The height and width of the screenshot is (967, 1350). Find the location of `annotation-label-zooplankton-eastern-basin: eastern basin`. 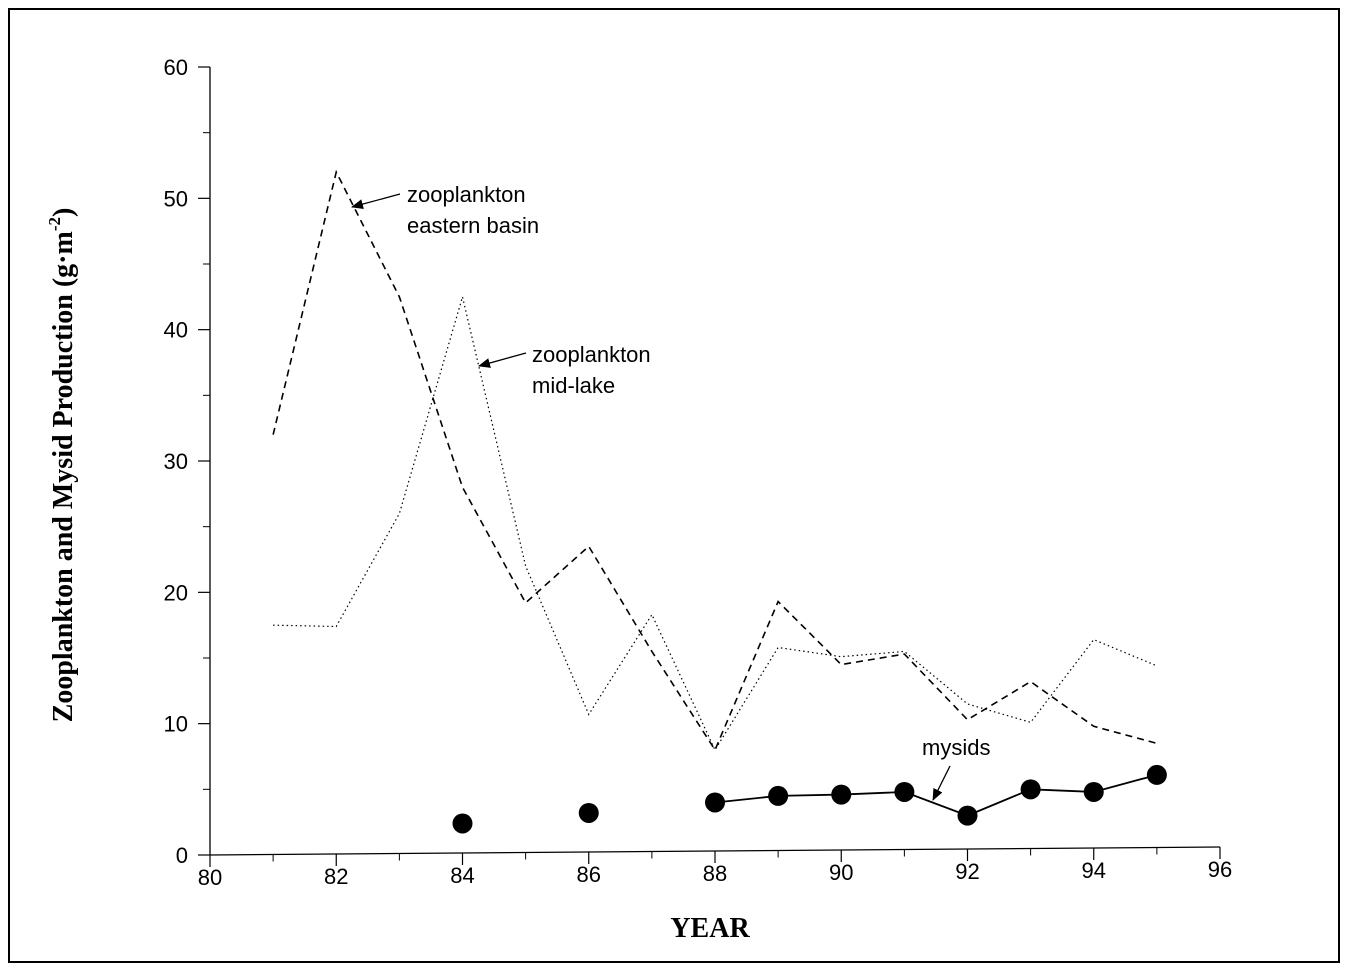

annotation-label-zooplankton-eastern-basin: eastern basin is located at coordinates (473, 225).